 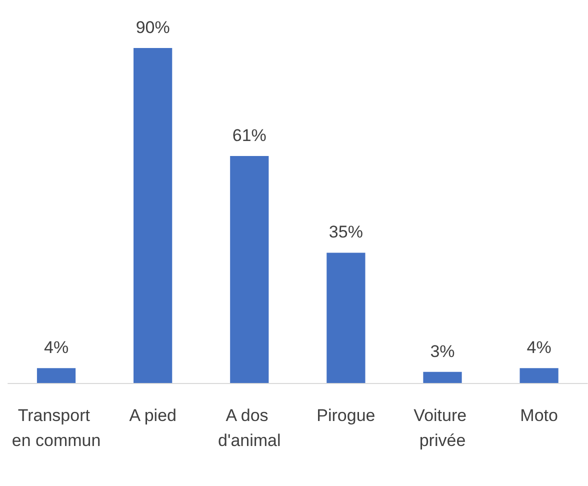 What do you see at coordinates (346, 415) in the screenshot?
I see `x-tick-label: Pirogue` at bounding box center [346, 415].